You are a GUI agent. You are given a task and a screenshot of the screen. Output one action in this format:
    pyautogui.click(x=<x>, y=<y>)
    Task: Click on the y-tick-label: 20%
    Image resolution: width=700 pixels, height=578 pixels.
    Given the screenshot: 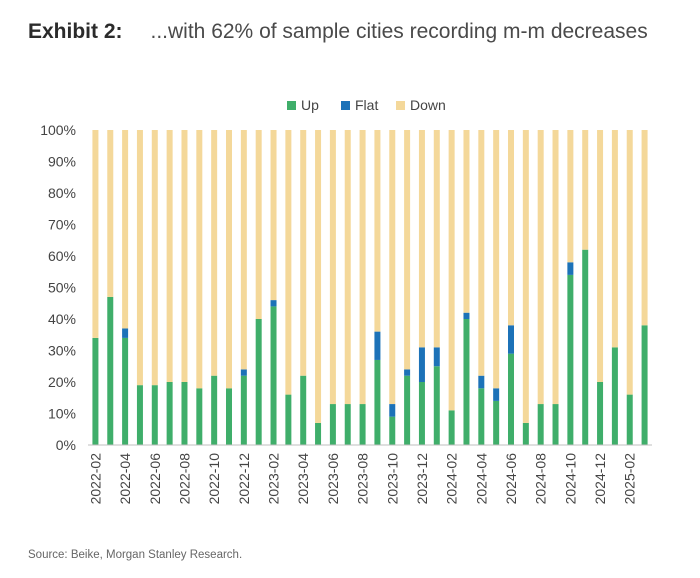 What is the action you would take?
    pyautogui.click(x=62, y=382)
    